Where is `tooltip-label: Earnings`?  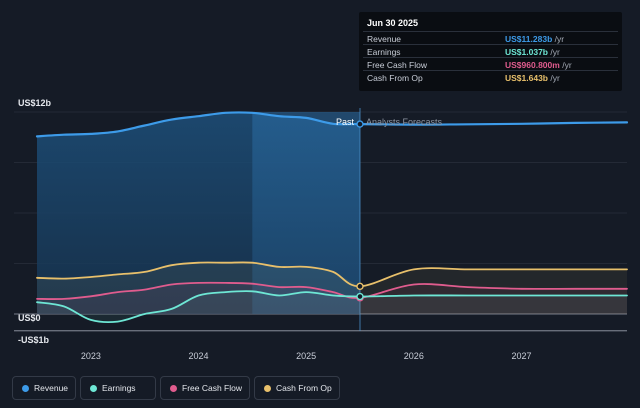 tooltip-label: Earnings is located at coordinates (384, 52).